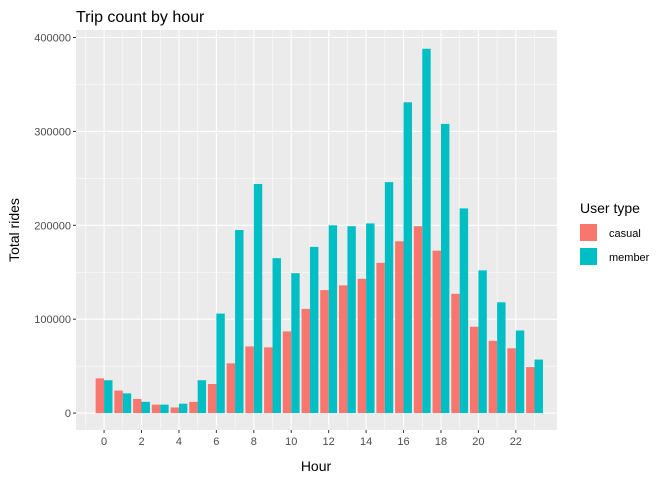  What do you see at coordinates (316, 466) in the screenshot?
I see `x-axis-title: Hour` at bounding box center [316, 466].